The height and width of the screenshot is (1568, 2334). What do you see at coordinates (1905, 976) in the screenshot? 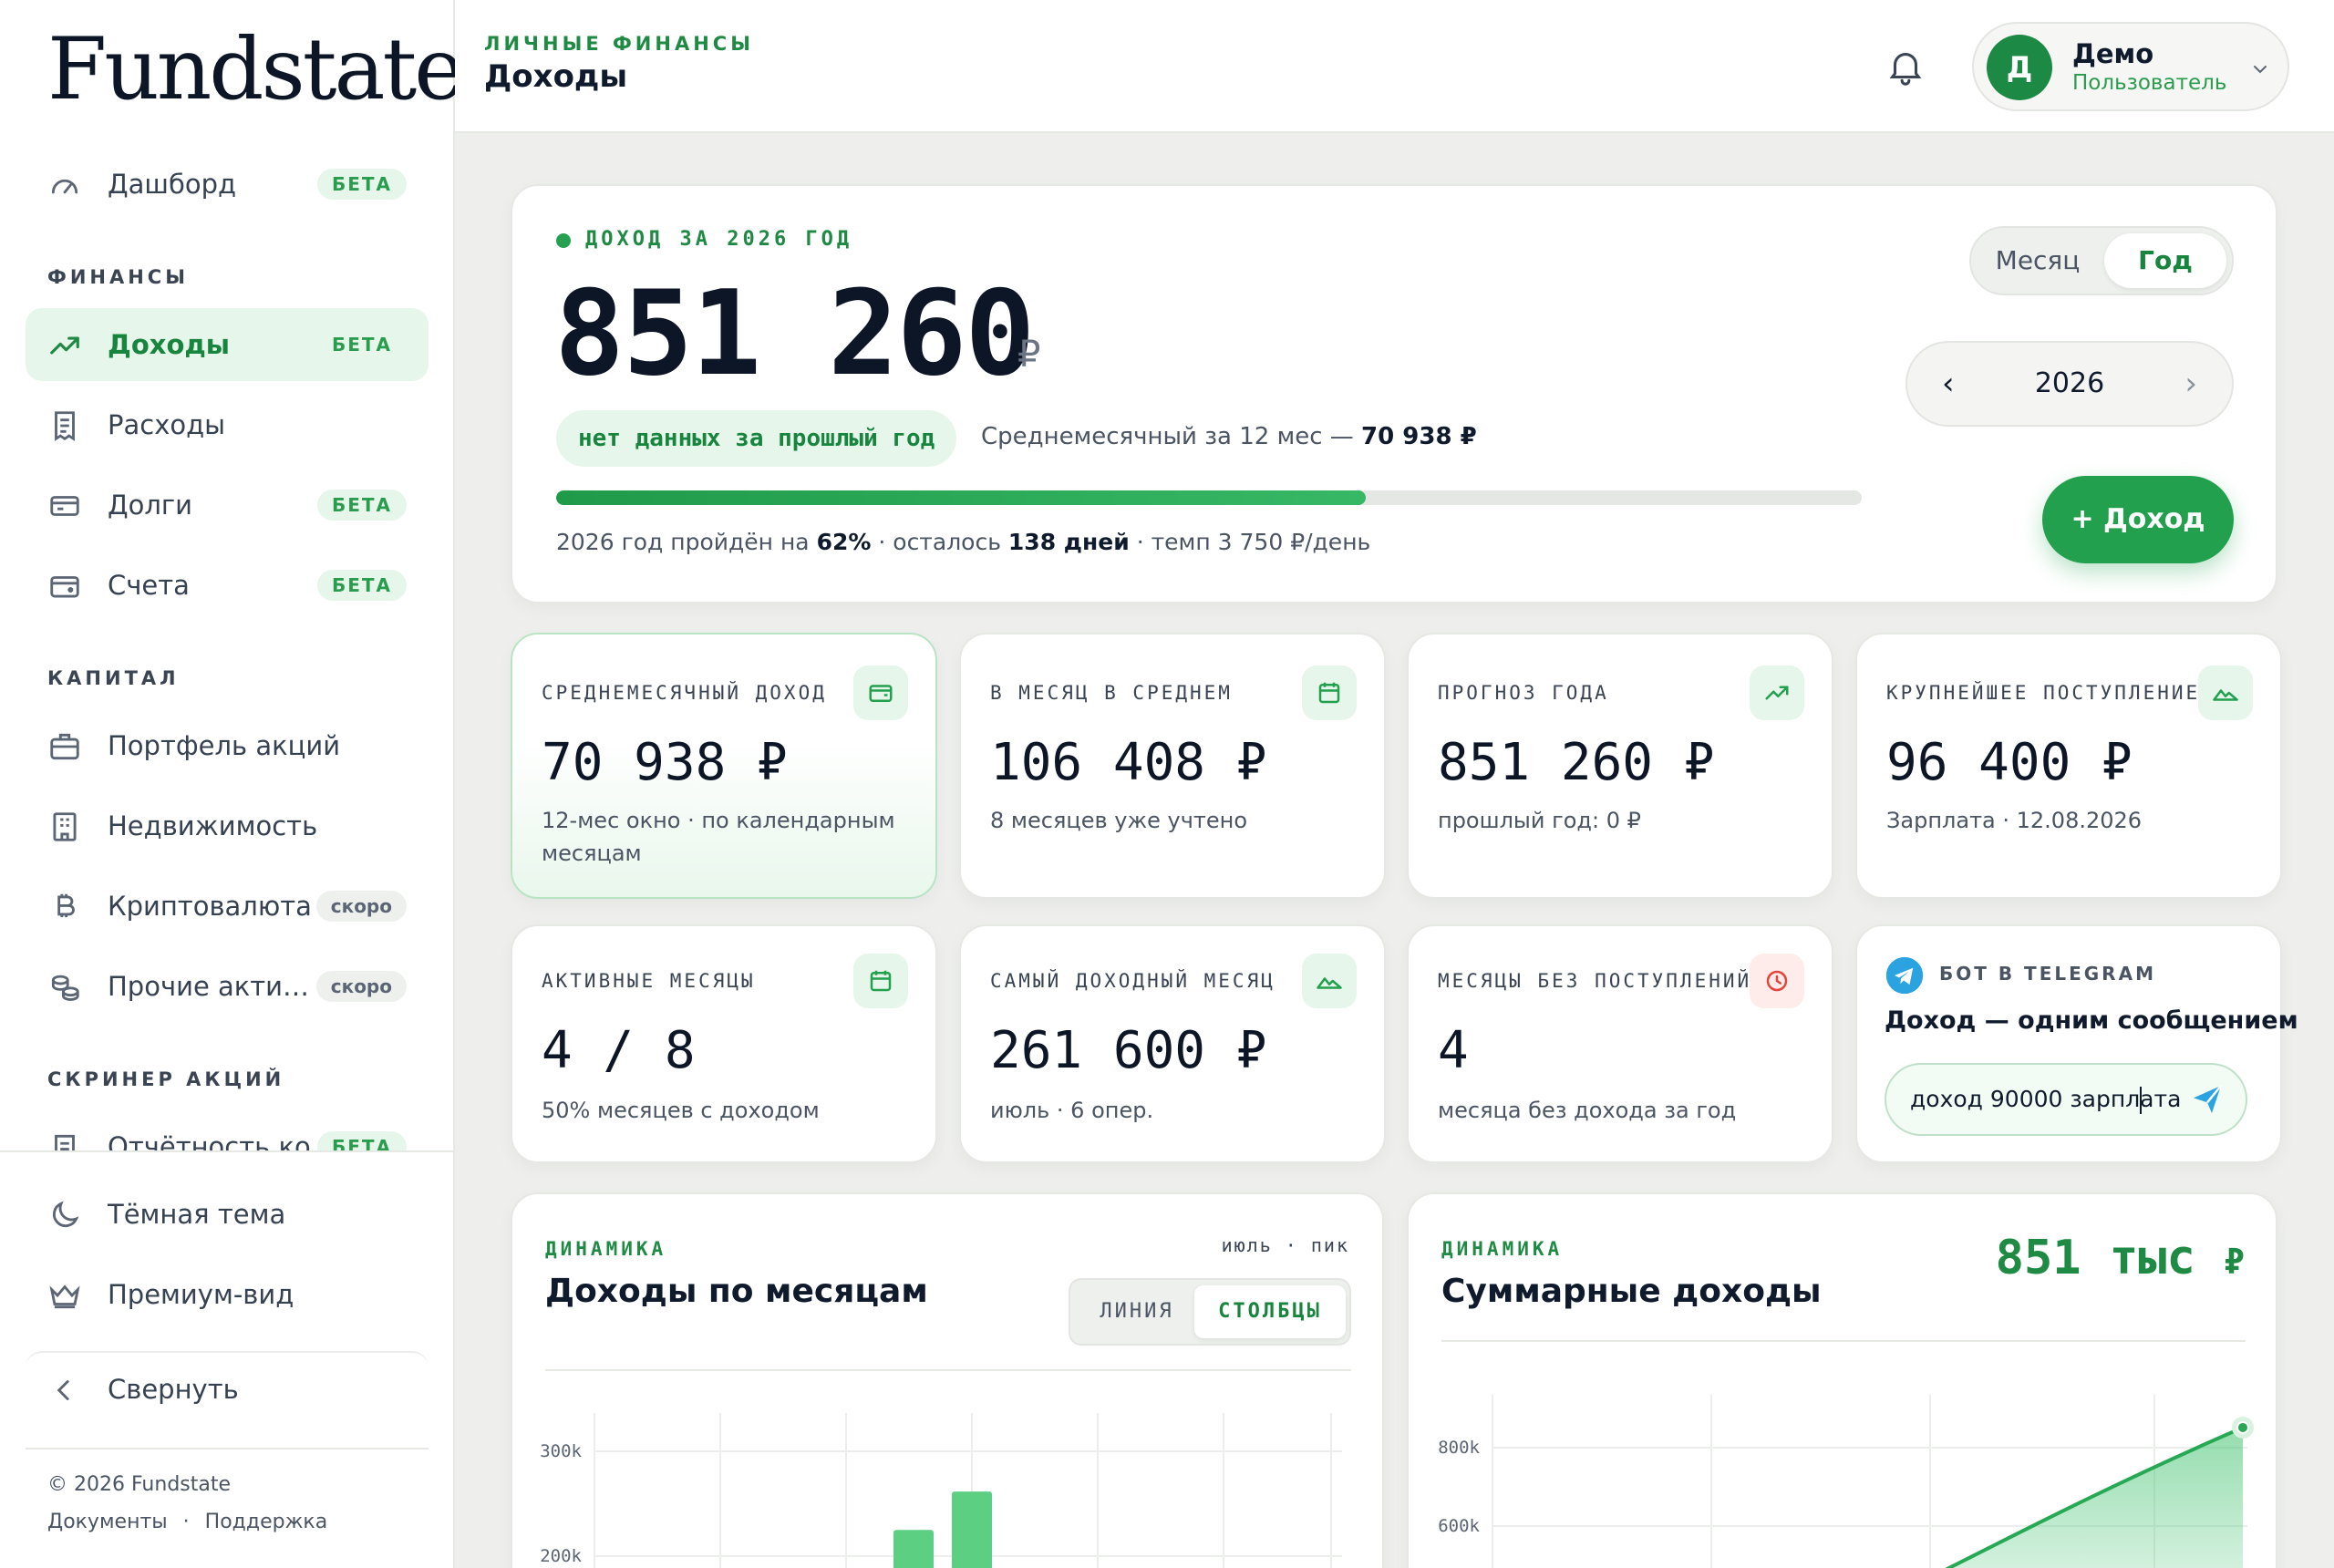
I see `telegram-icon` at bounding box center [1905, 976].